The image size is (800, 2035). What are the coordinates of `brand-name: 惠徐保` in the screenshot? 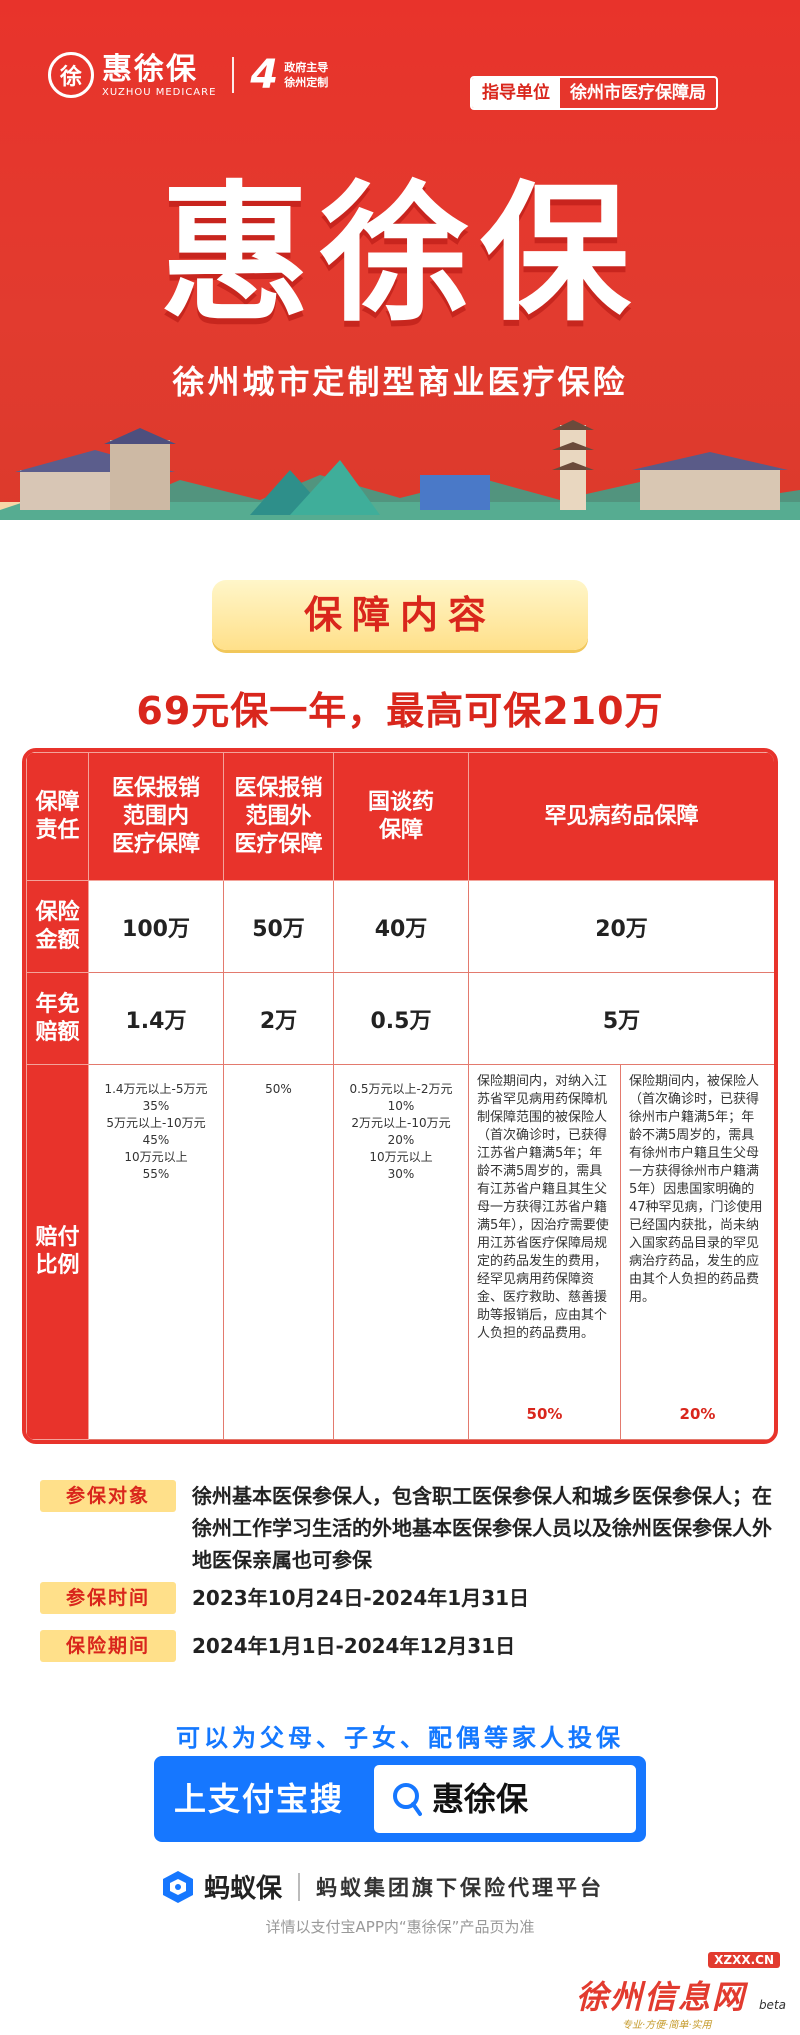 It's located at (150, 69).